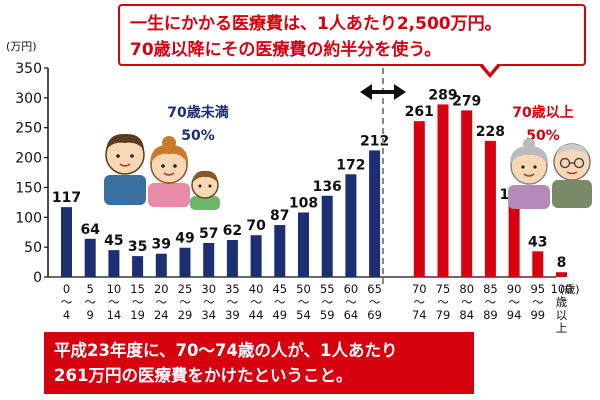 Image resolution: width=600 pixels, height=400 pixels. Describe the element at coordinates (114, 289) in the screenshot. I see `x-tick-label: 10` at that location.